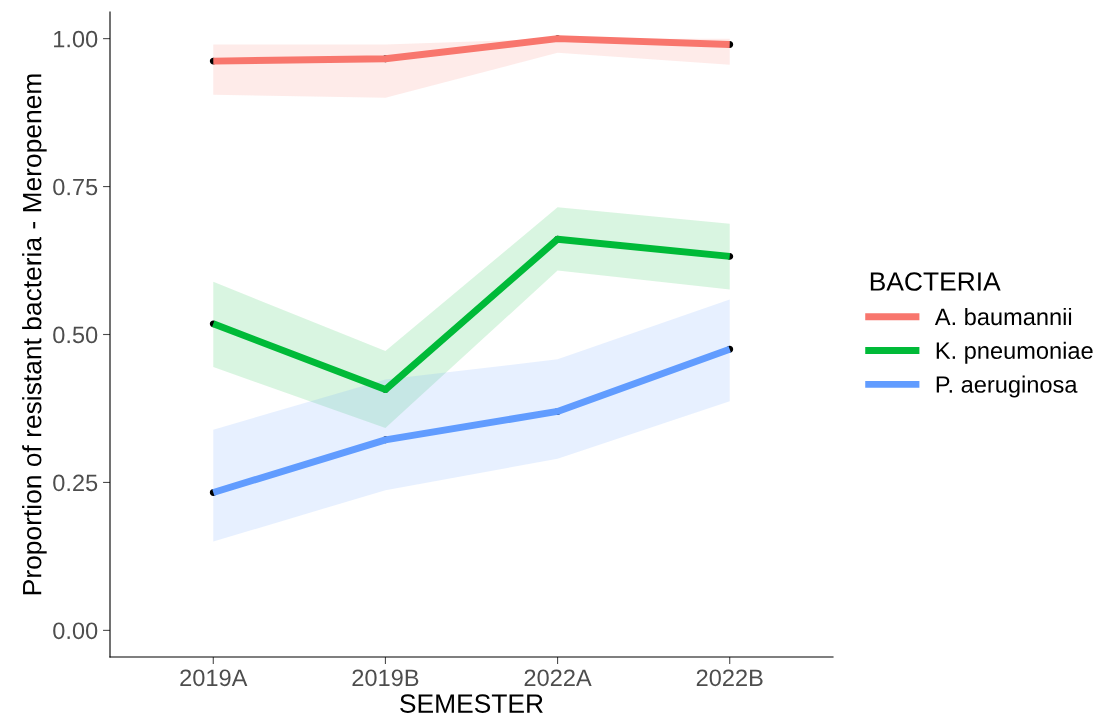 Image resolution: width=1114 pixels, height=726 pixels. What do you see at coordinates (1007, 386) in the screenshot?
I see `legend-label: P. aeruginosa` at bounding box center [1007, 386].